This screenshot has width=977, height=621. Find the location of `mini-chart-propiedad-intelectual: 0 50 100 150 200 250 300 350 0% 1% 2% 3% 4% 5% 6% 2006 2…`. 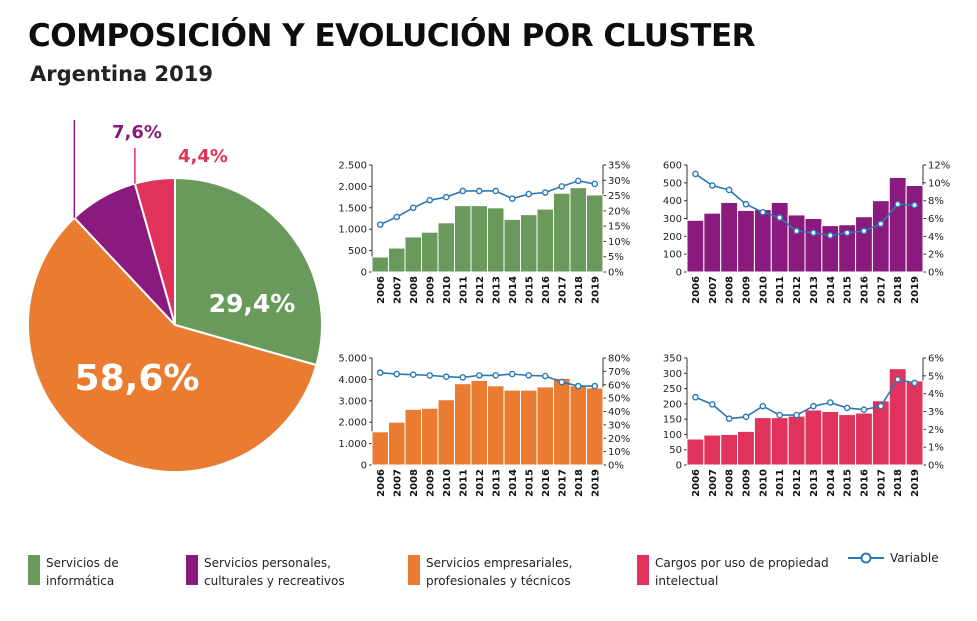

mini-chart-propiedad-intelectual: 0 50 100 150 200 250 300 350 0% 1% 2% 3% 4% 5% 6% 2006 2… is located at coordinates (803, 425).